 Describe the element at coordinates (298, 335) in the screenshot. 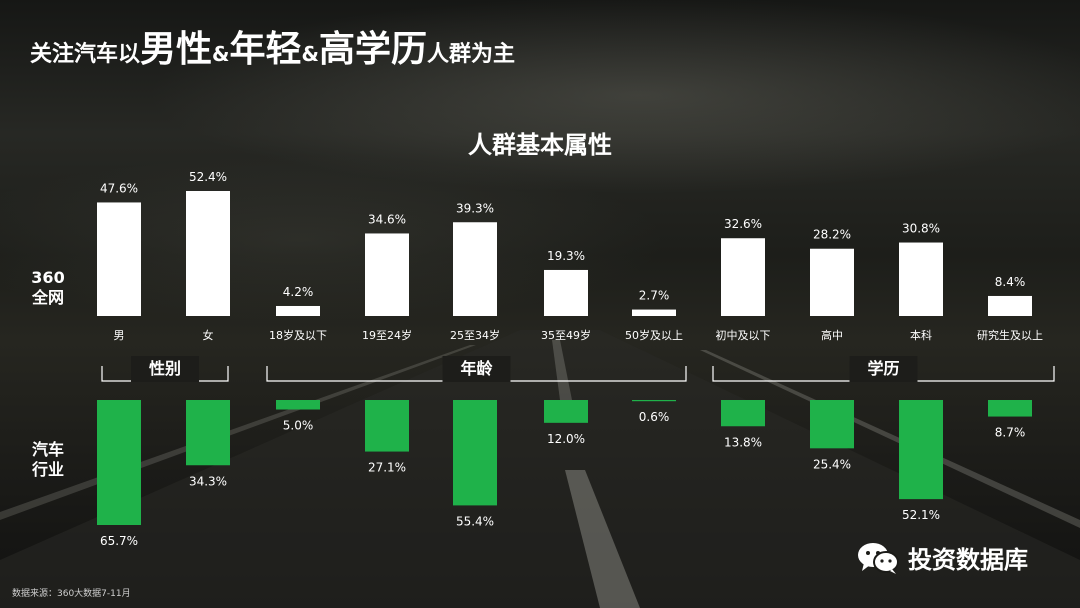

I see `category-label-2: 18岁及以下` at that location.